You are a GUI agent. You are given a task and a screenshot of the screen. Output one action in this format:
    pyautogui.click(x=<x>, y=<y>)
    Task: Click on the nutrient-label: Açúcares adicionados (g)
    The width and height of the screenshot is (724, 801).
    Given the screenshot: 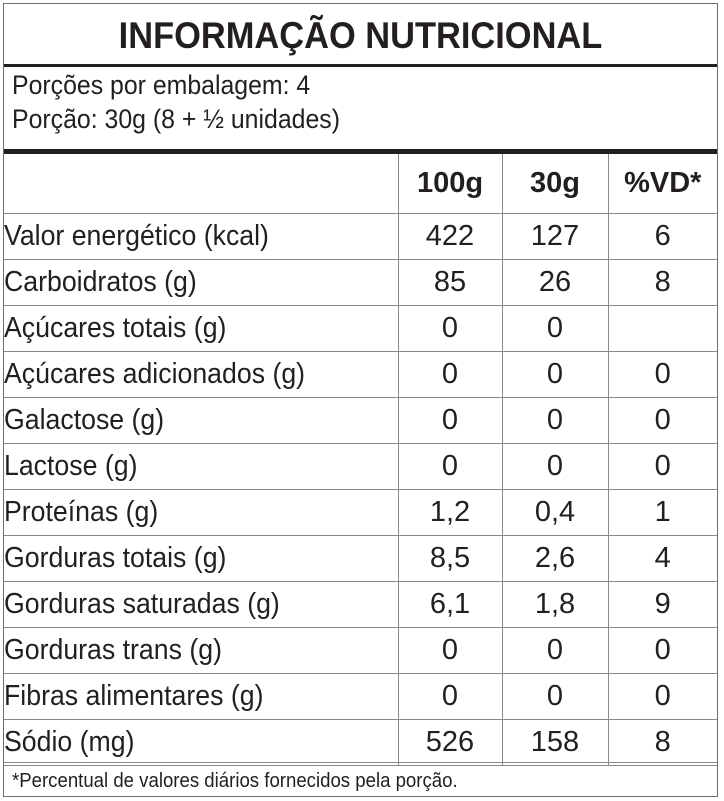 What is the action you would take?
    pyautogui.click(x=155, y=374)
    